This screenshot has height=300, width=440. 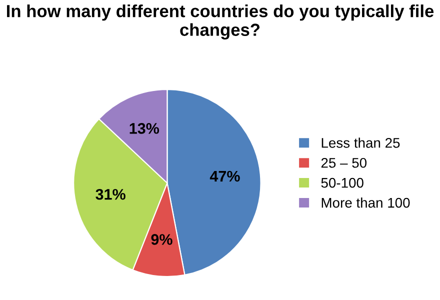 I want to click on legend-label: Less than 25, so click(x=361, y=143).